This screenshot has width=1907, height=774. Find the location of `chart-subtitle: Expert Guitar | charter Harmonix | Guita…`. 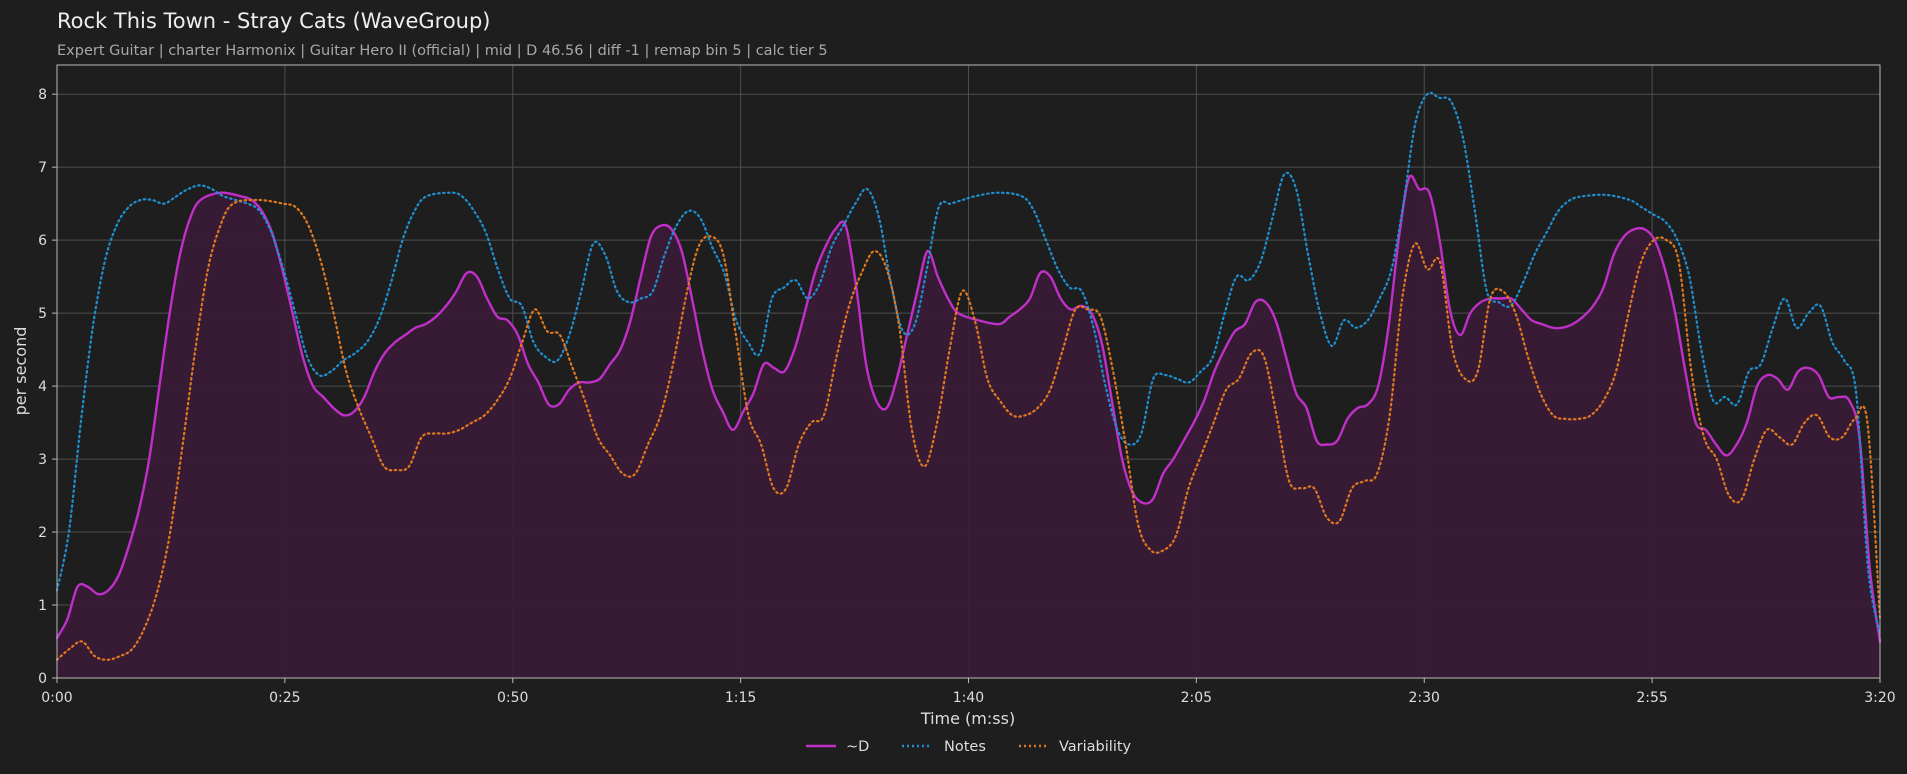

chart-subtitle: Expert Guitar | charter Harmonix | Guita… is located at coordinates (442, 51).